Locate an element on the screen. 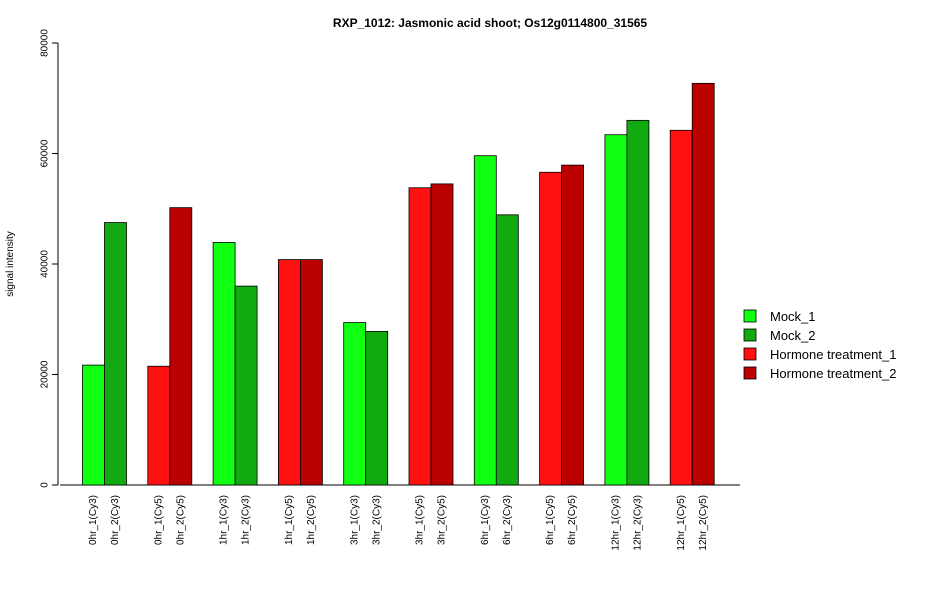 Image resolution: width=950 pixels, height=600 pixels. x-tick-label: 12hr_1(Cy3) is located at coordinates (616, 523).